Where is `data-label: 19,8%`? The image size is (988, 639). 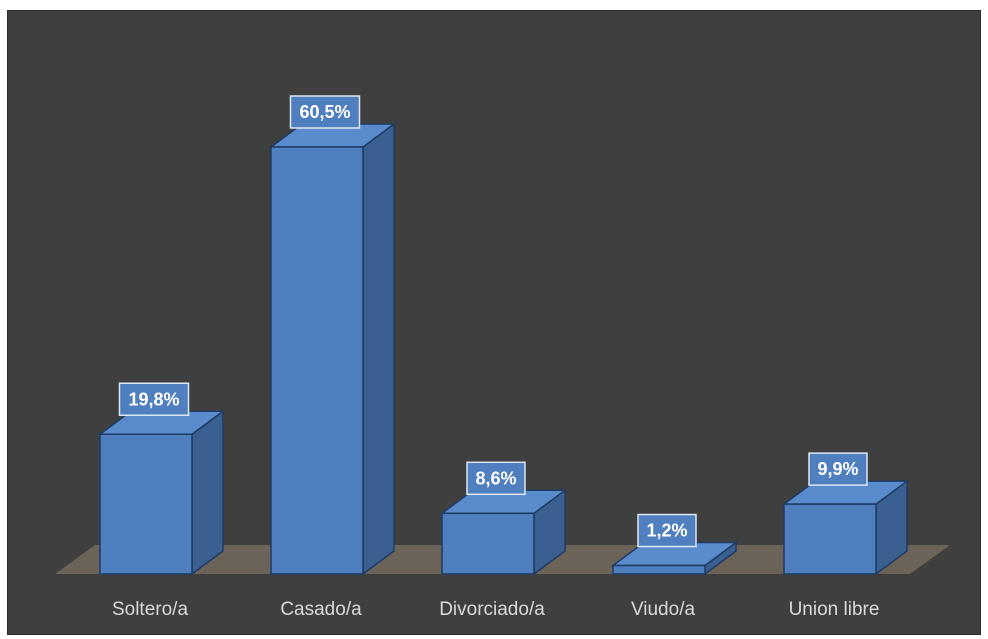 data-label: 19,8% is located at coordinates (154, 399).